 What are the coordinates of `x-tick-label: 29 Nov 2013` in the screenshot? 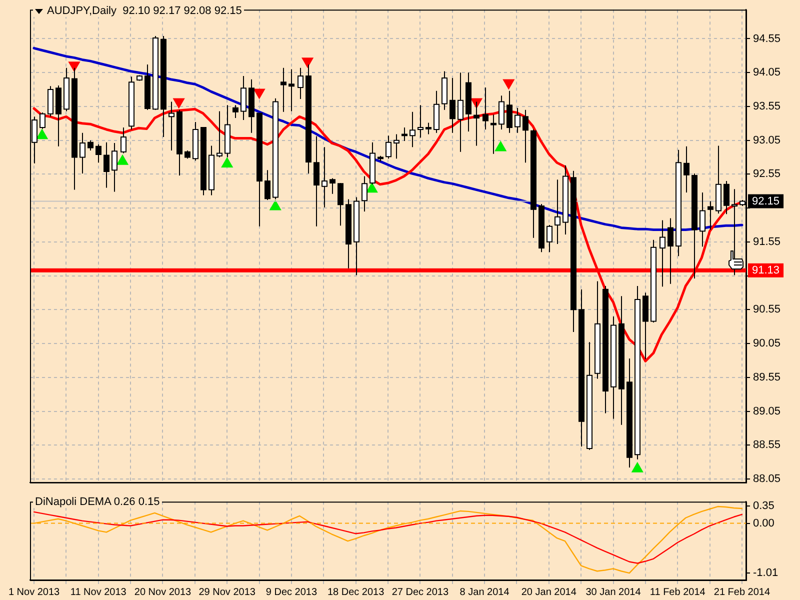 It's located at (227, 592).